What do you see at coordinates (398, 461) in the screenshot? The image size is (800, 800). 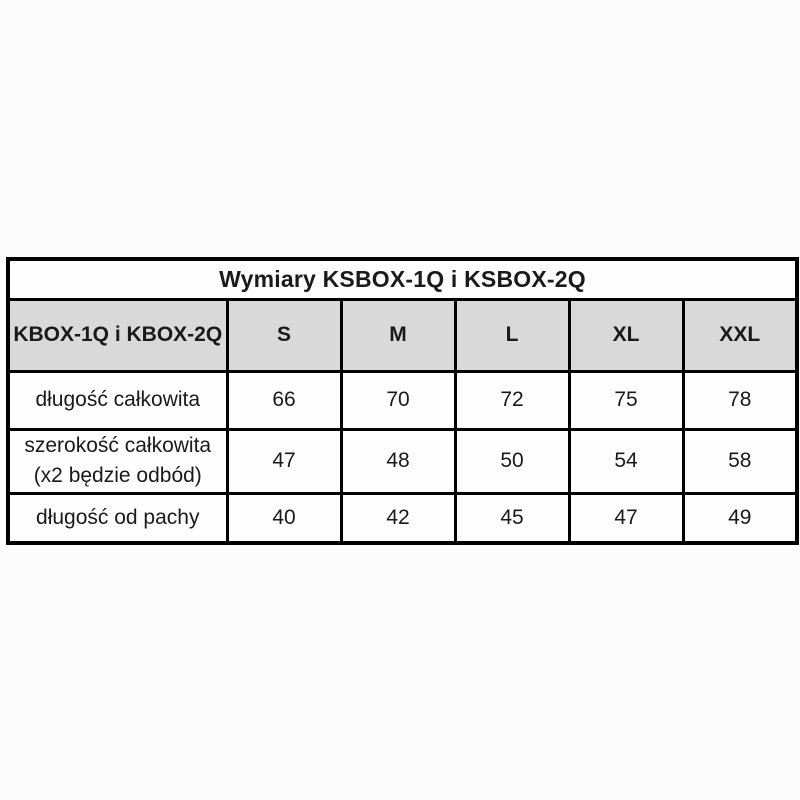 I see `cell-value: 48` at bounding box center [398, 461].